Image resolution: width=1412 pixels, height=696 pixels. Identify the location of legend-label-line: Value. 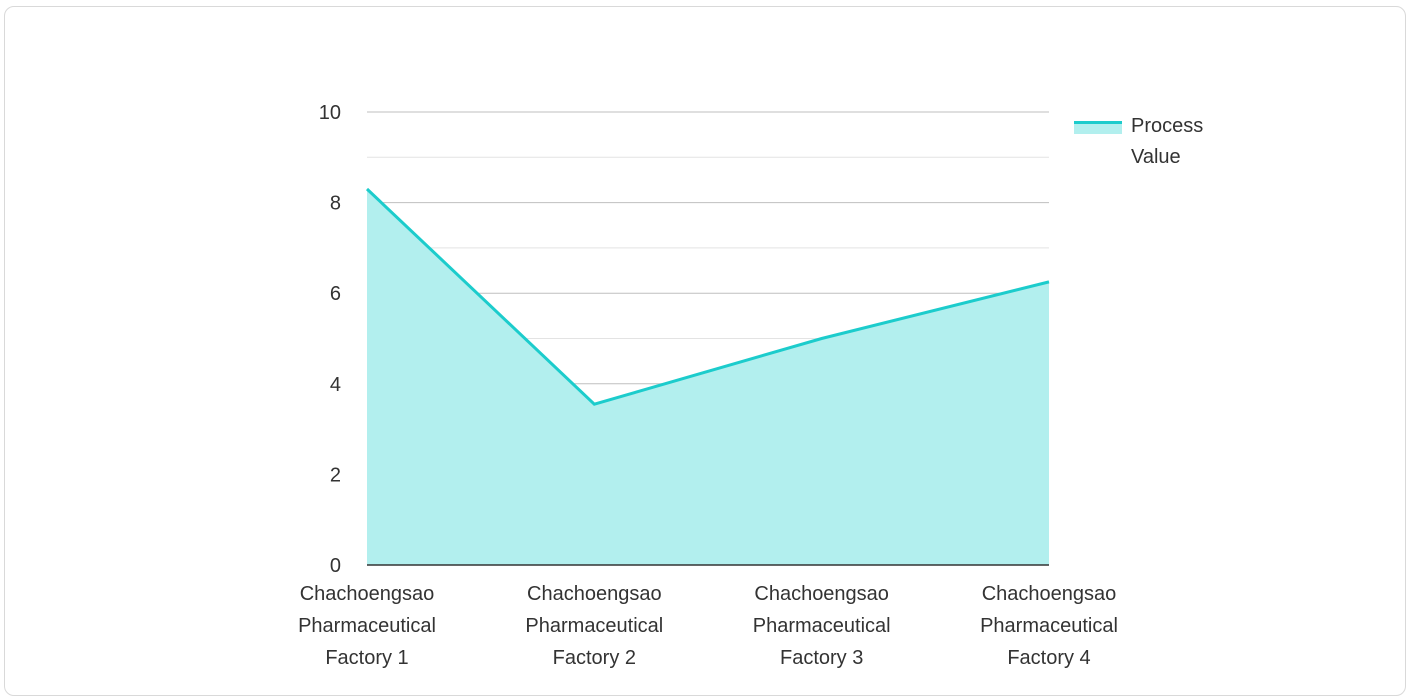
(1156, 157).